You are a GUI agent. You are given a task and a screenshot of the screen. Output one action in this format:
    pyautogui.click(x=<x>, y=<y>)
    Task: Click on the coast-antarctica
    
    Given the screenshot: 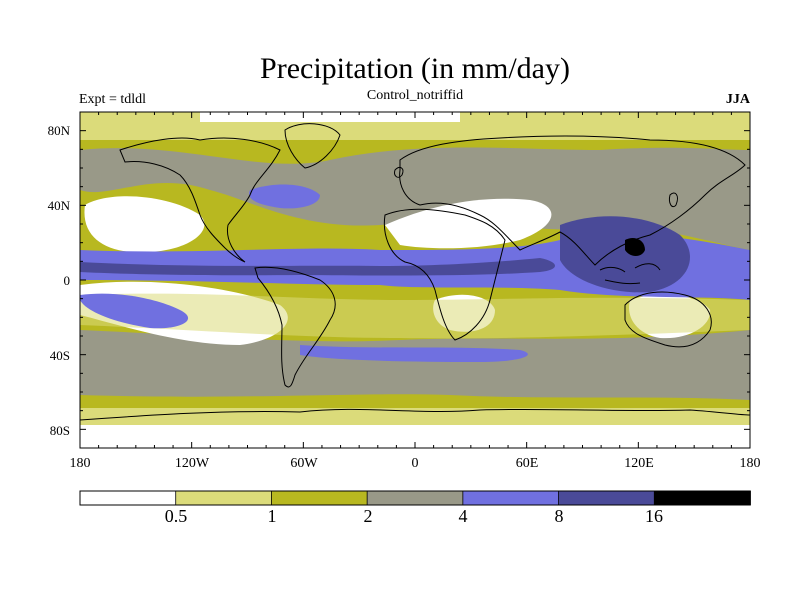 What is the action you would take?
    pyautogui.click(x=415, y=414)
    